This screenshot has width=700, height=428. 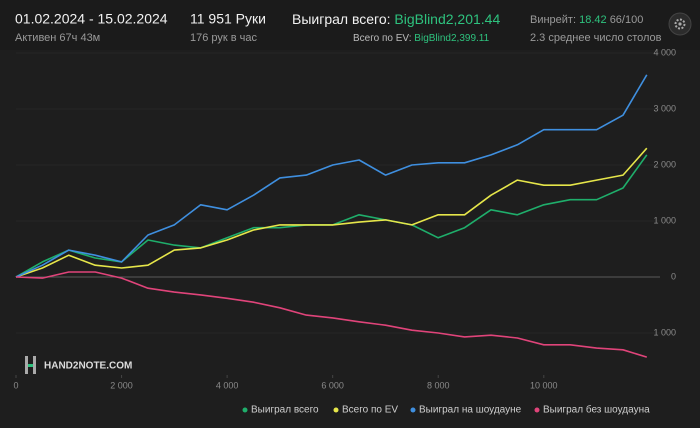 I want to click on hands: 11 951 Руки, so click(x=228, y=19).